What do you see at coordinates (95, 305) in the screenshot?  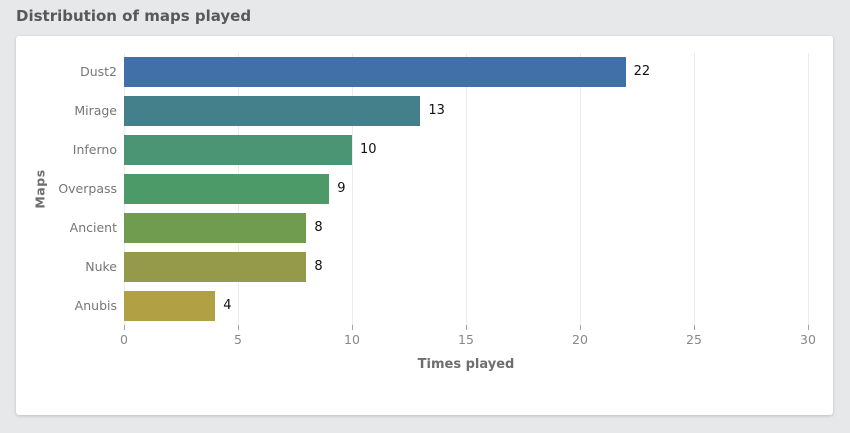 I see `category-label: Anubis` at bounding box center [95, 305].